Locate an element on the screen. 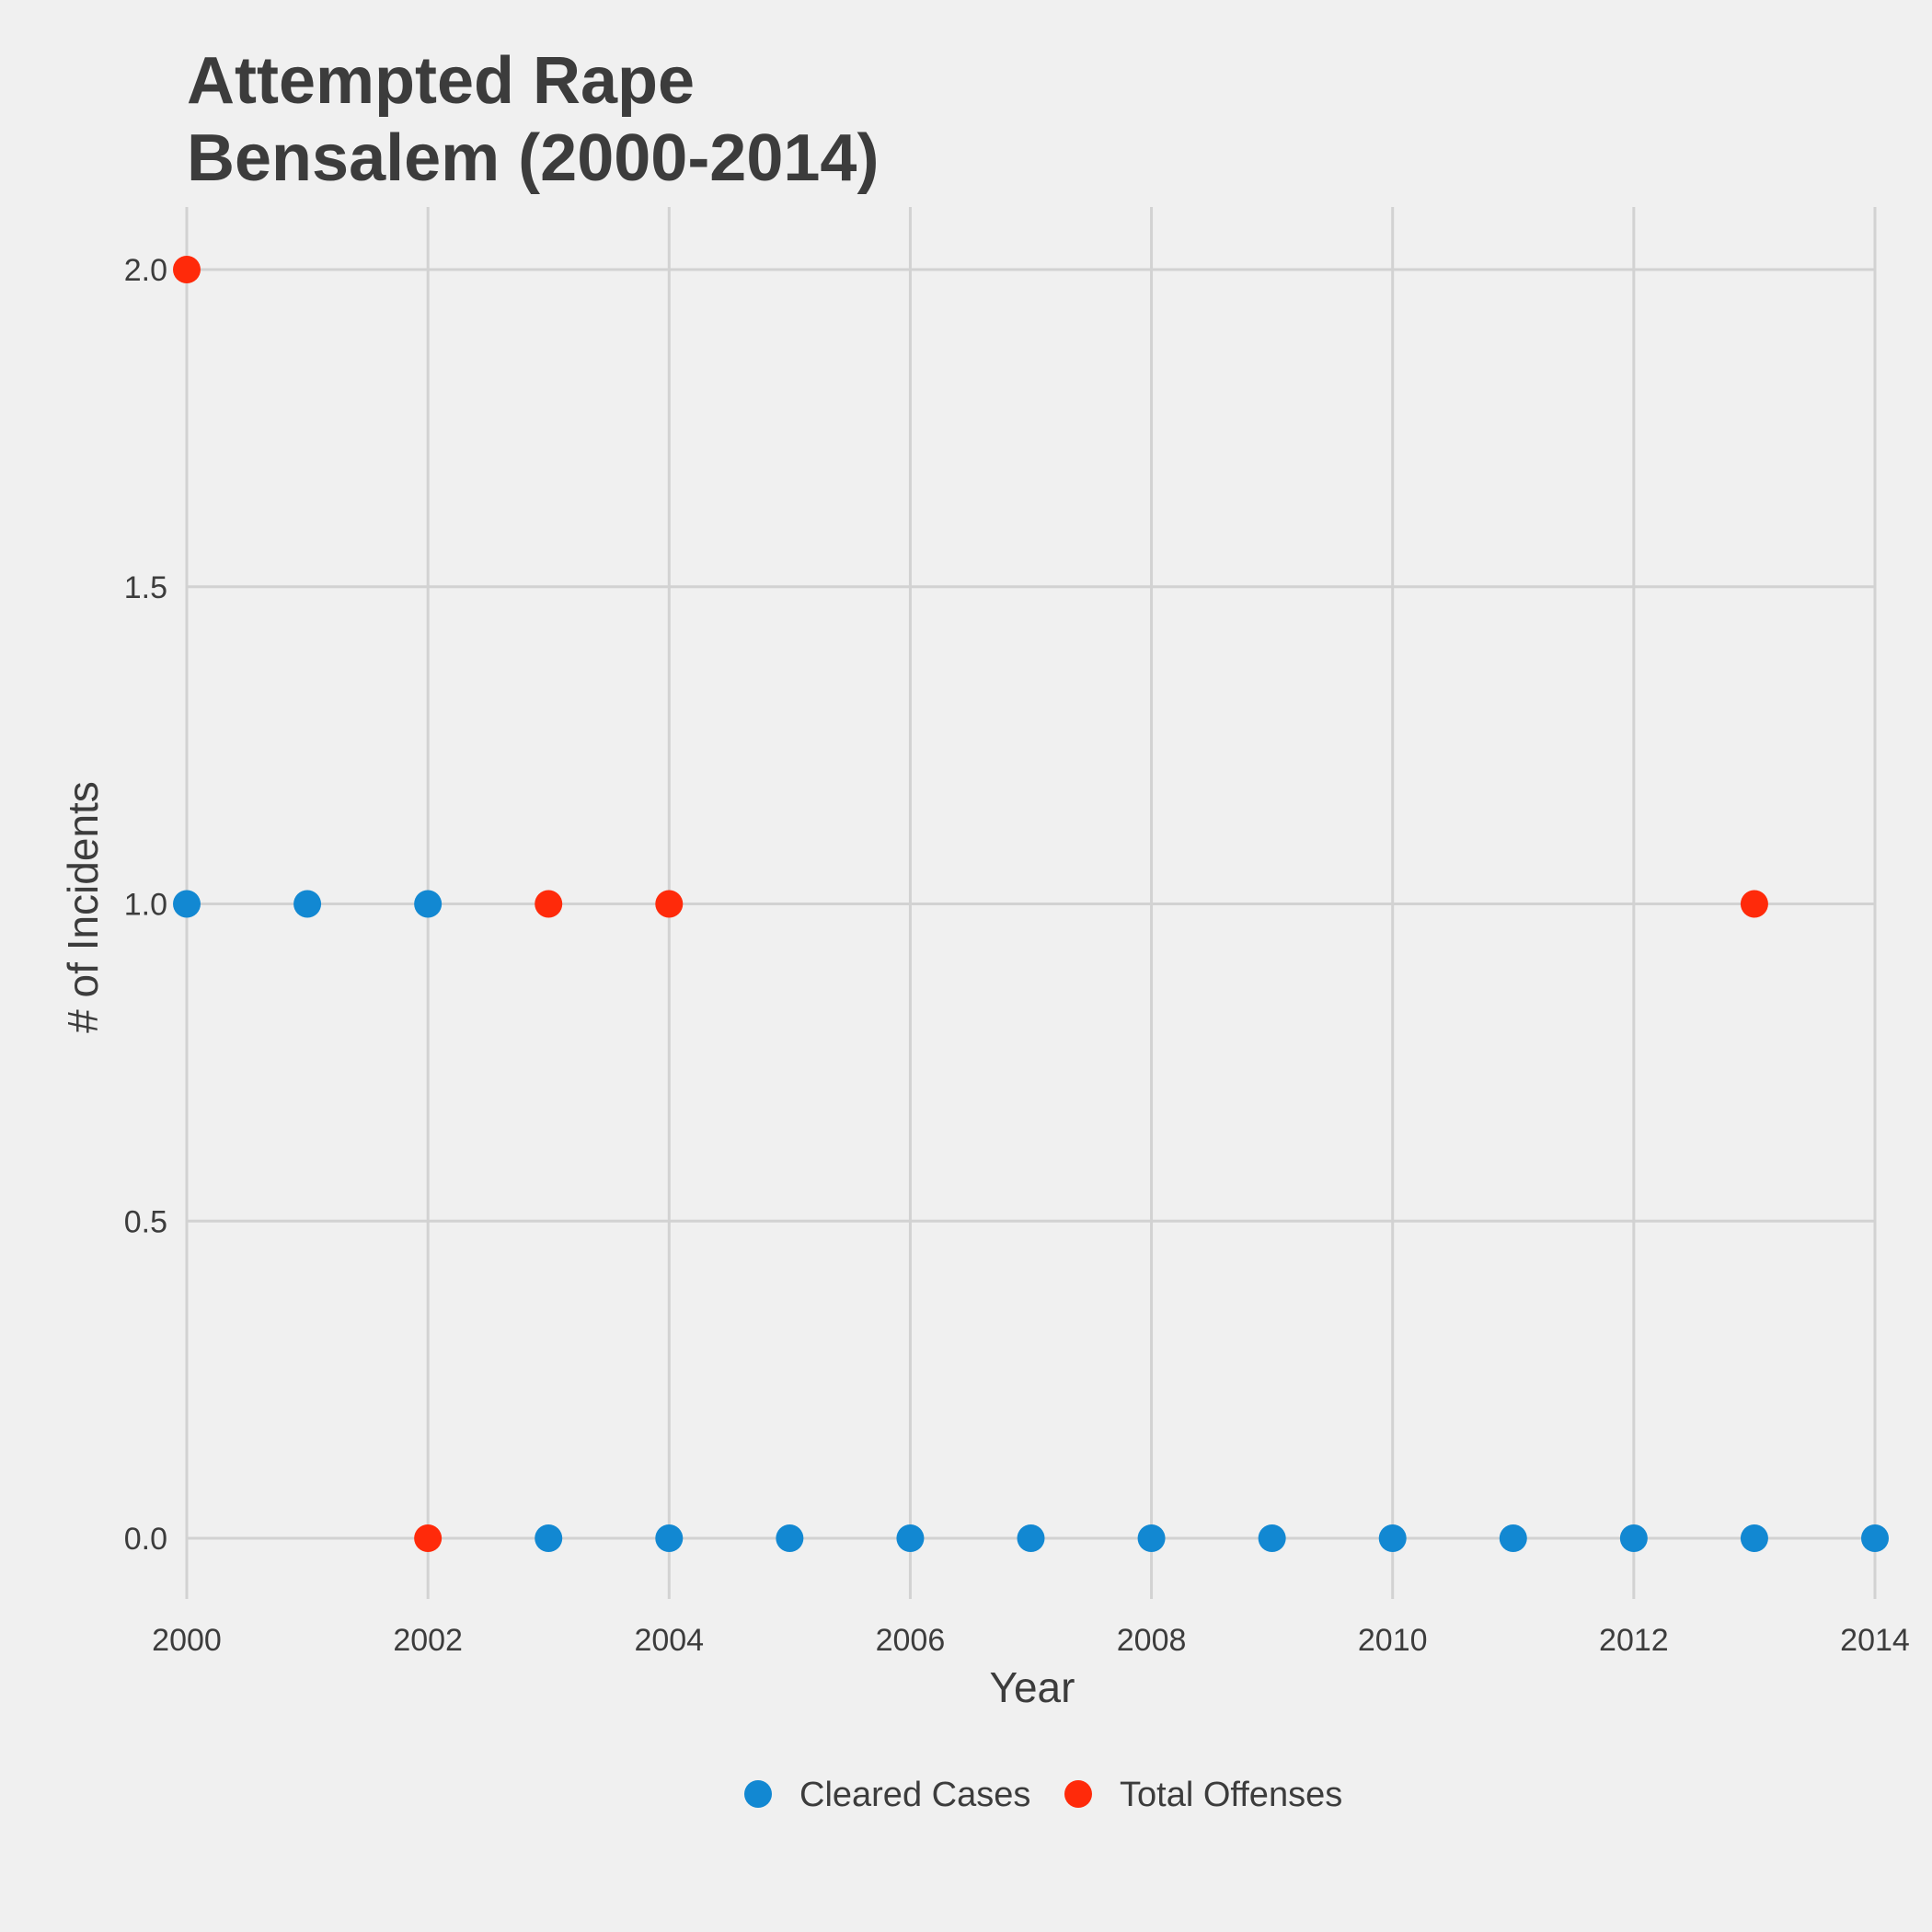  x-tick-label: 2004 is located at coordinates (669, 1640).